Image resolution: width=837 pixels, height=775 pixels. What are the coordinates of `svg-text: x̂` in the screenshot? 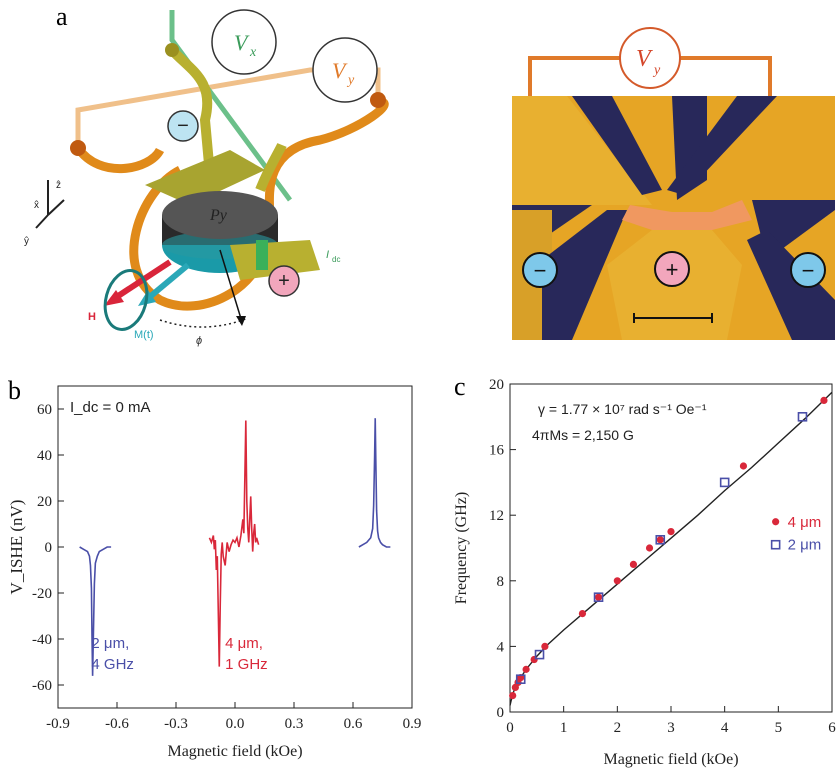 It's located at (36, 205).